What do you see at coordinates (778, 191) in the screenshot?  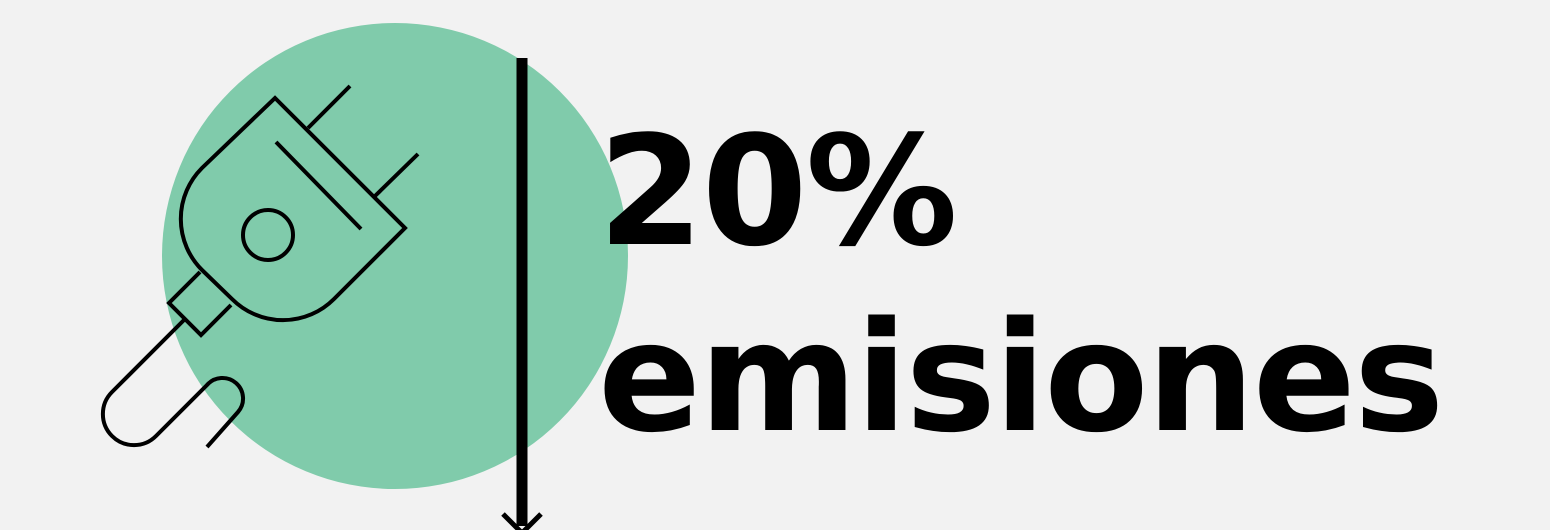 I see `headline-value: 20%` at bounding box center [778, 191].